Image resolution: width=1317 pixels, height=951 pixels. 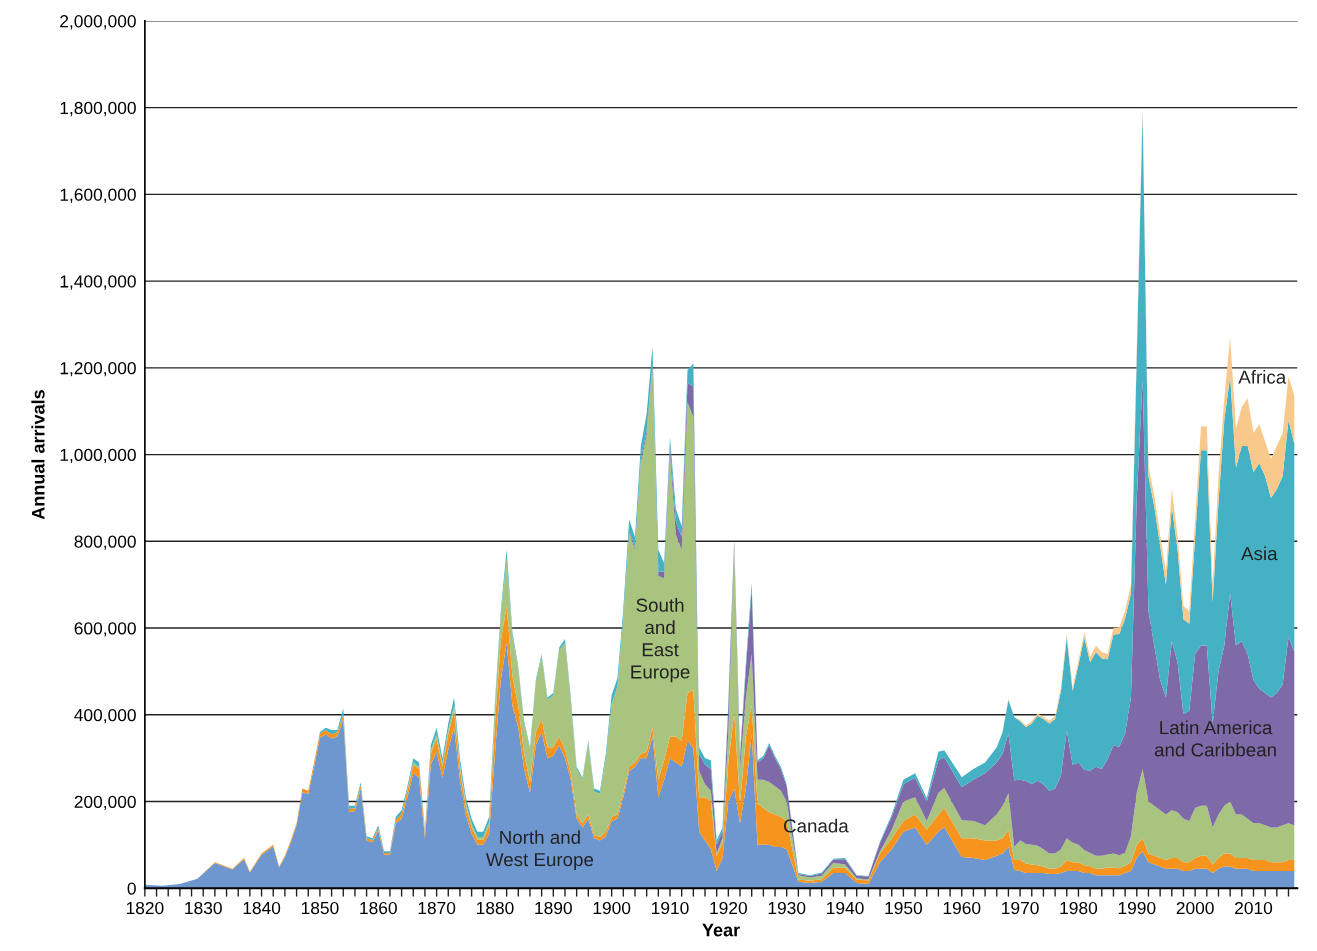 What do you see at coordinates (1215, 738) in the screenshot?
I see `series-label: Latin America and Caribbean` at bounding box center [1215, 738].